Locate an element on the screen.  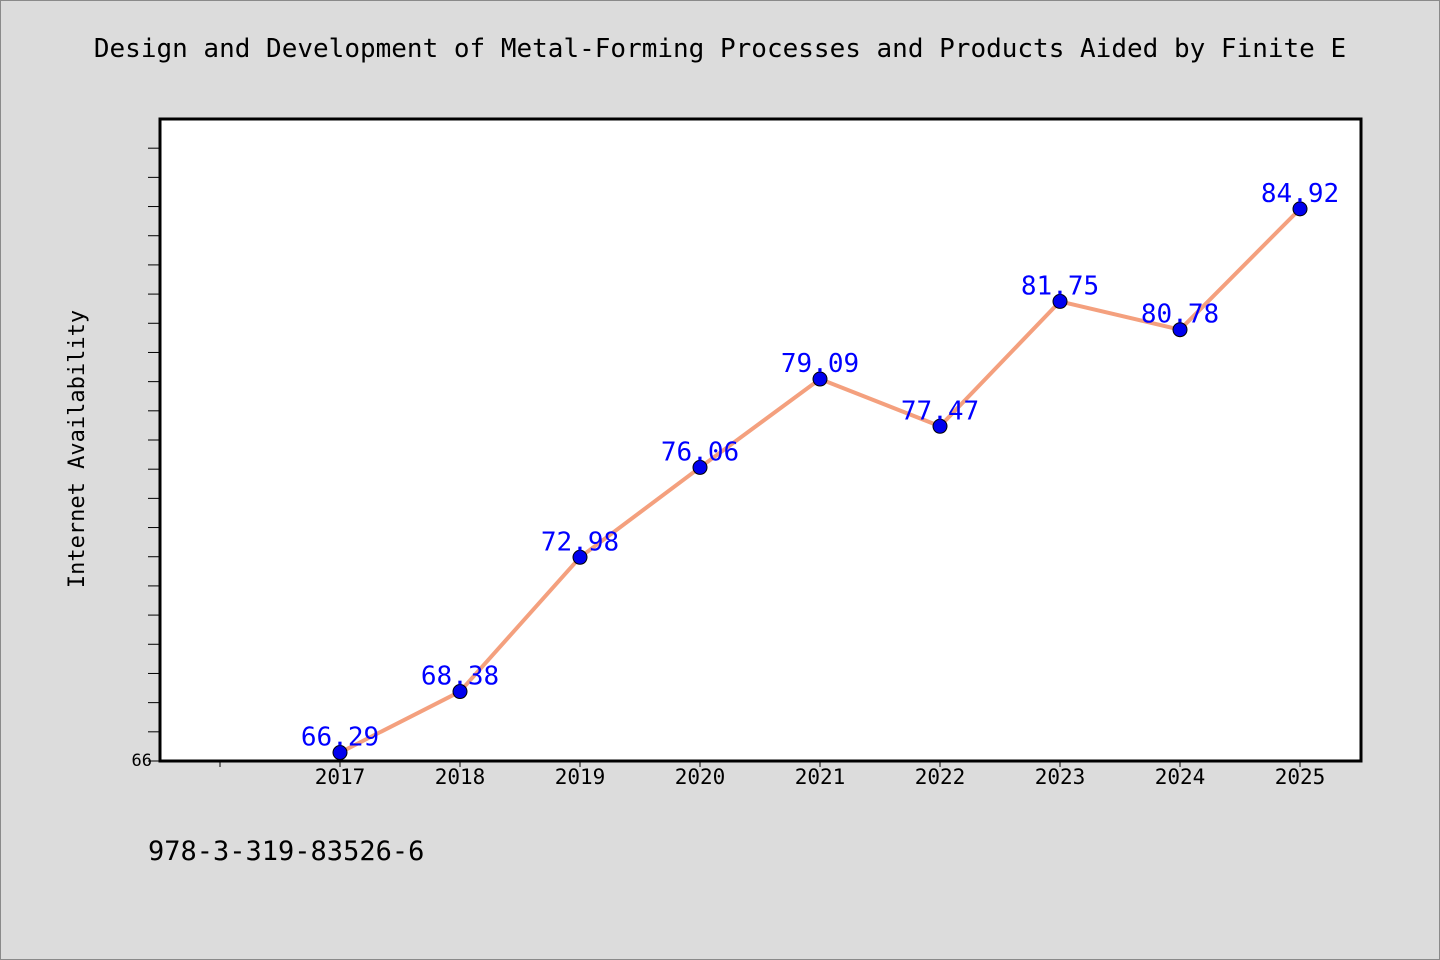
x-tick-label: 2020 is located at coordinates (700, 777).